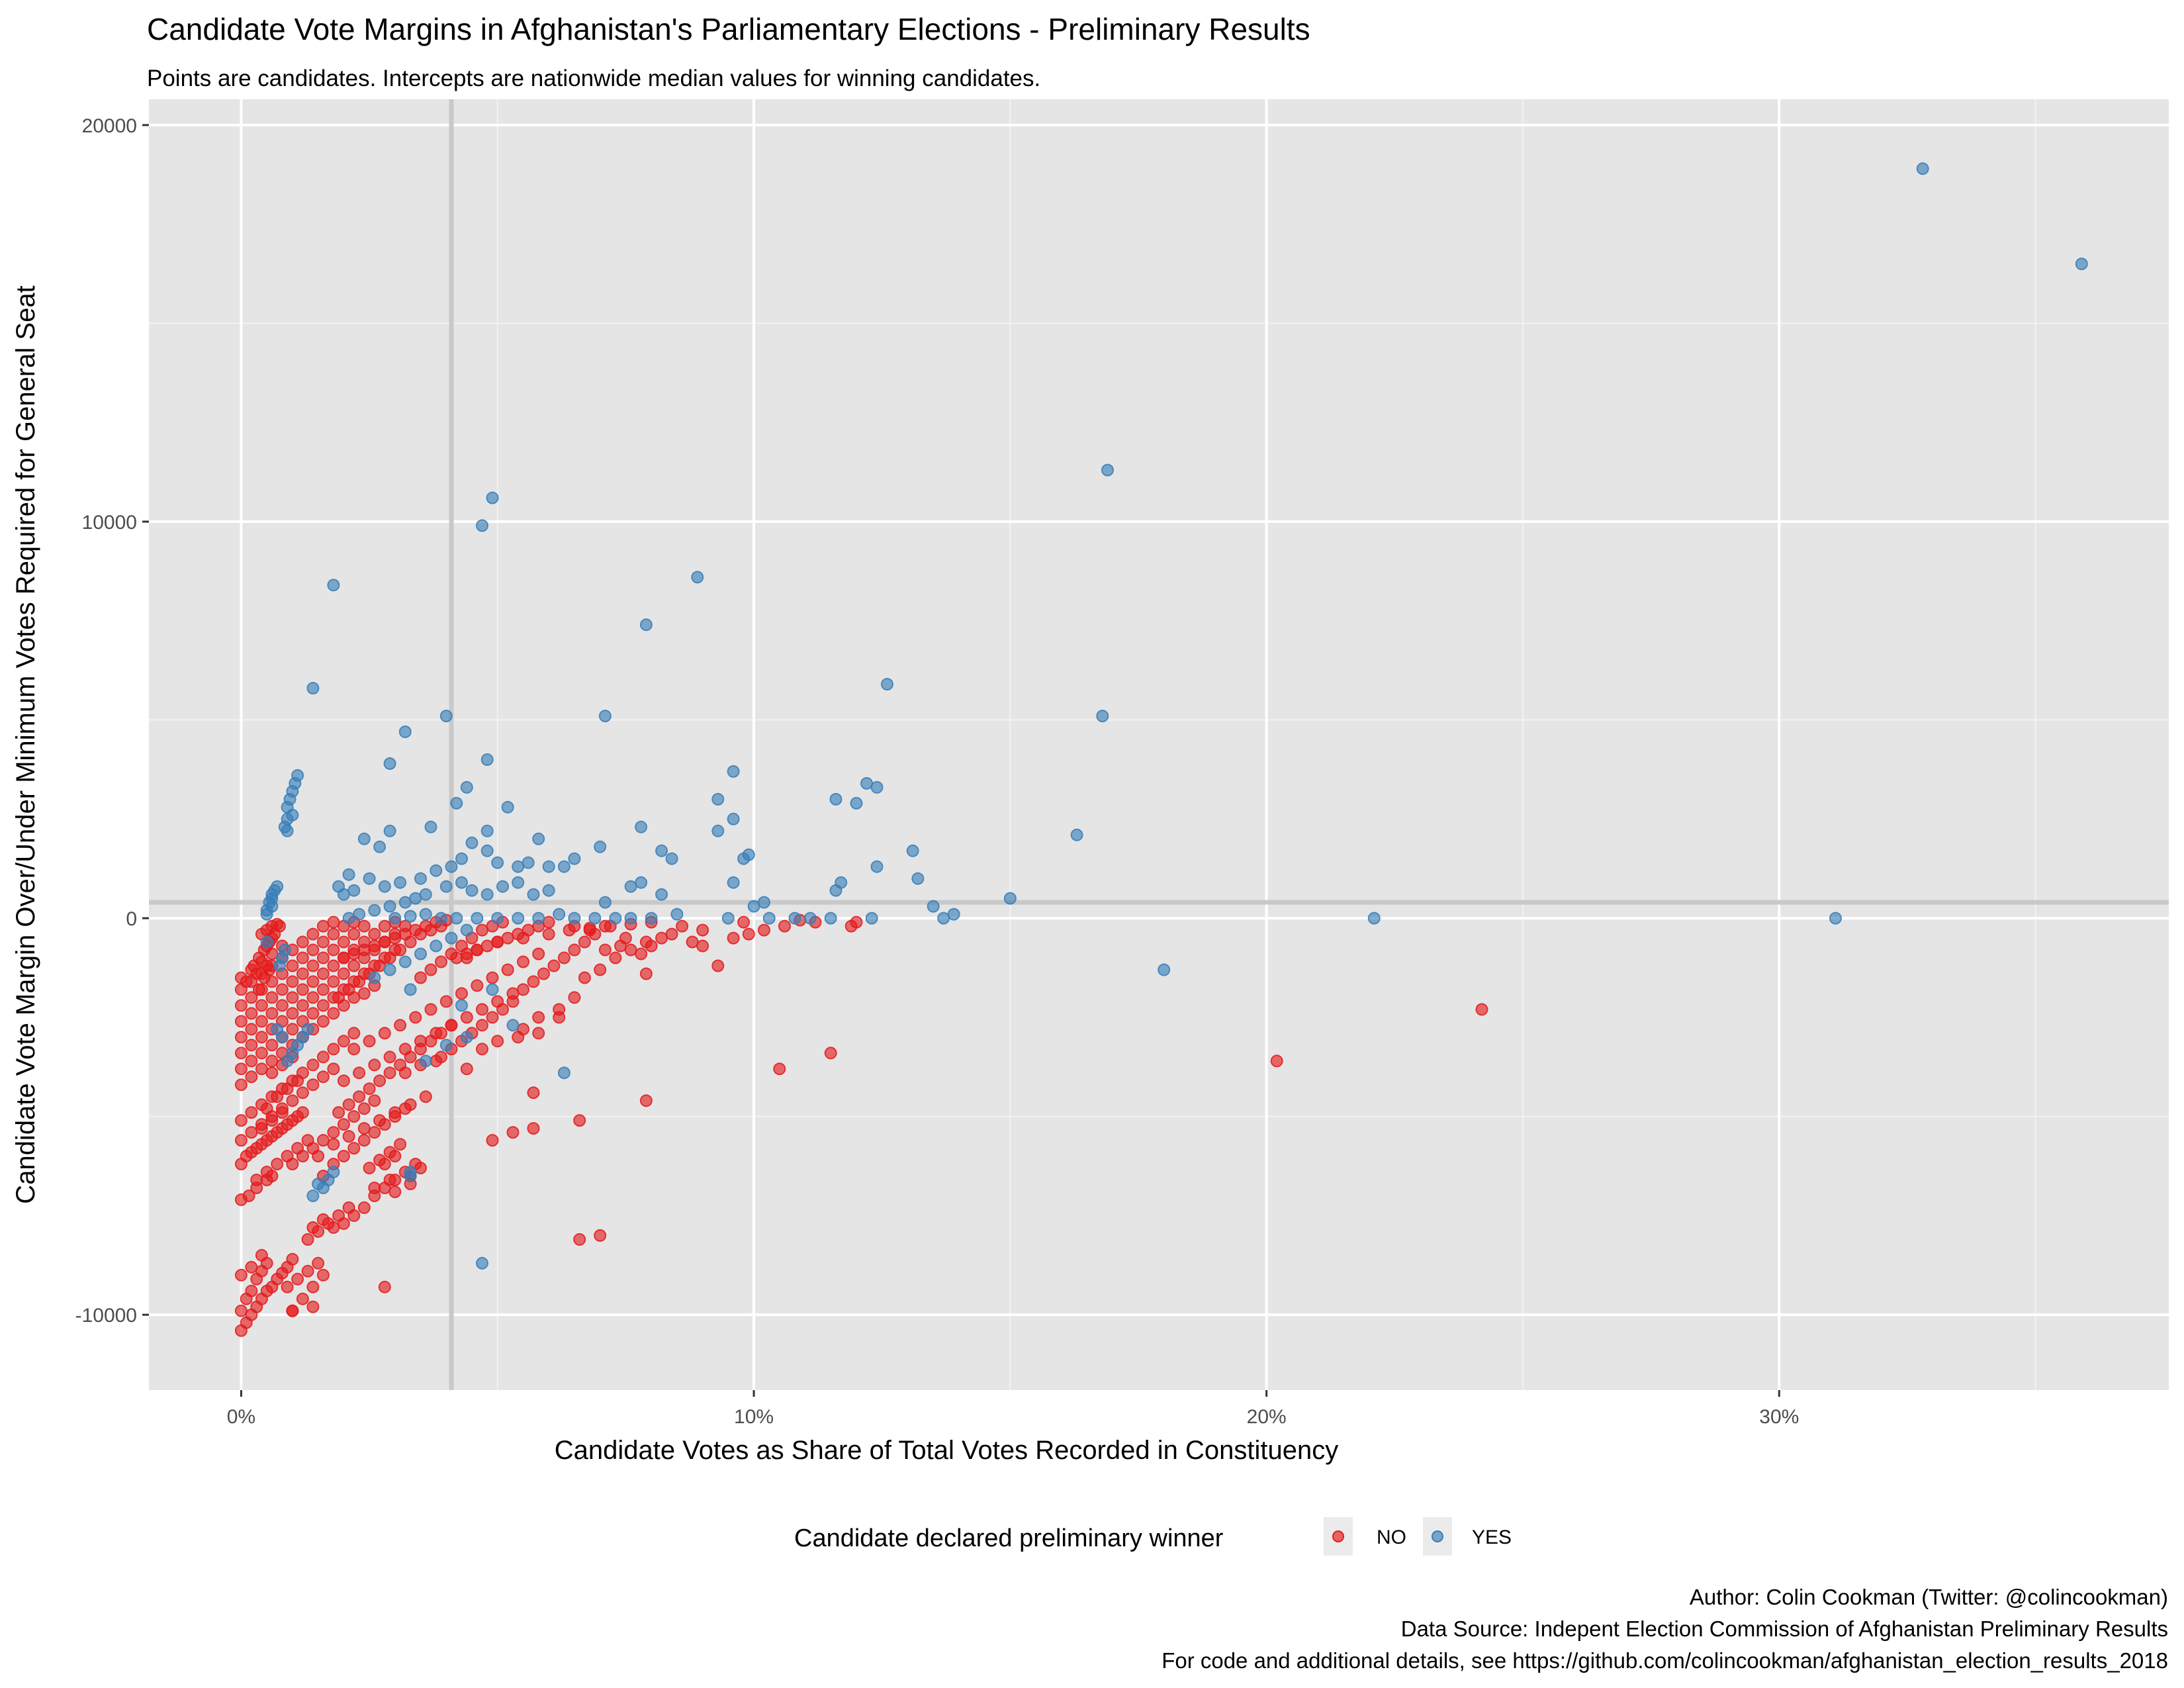 This screenshot has width=2184, height=1688. I want to click on x-tick-label: 30%, so click(1779, 1417).